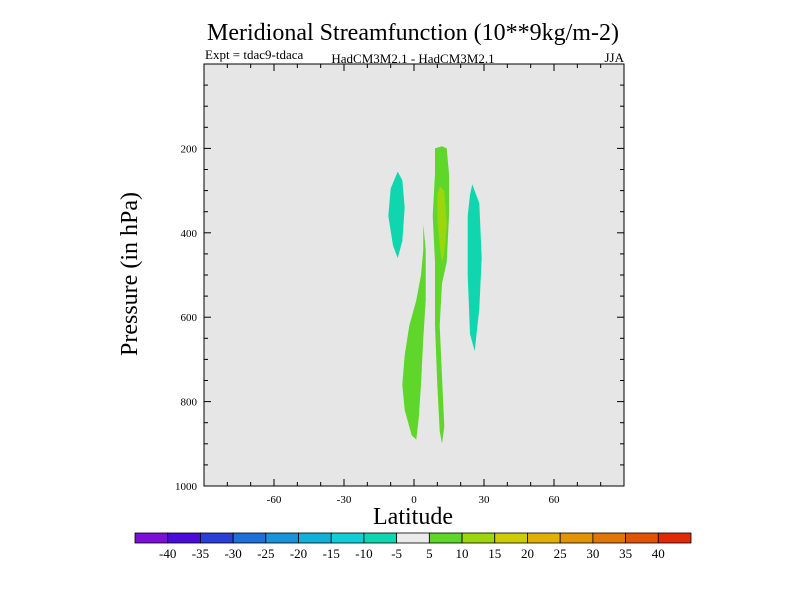  What do you see at coordinates (614, 57) in the screenshot?
I see `chart-subtitle-right: JJA` at bounding box center [614, 57].